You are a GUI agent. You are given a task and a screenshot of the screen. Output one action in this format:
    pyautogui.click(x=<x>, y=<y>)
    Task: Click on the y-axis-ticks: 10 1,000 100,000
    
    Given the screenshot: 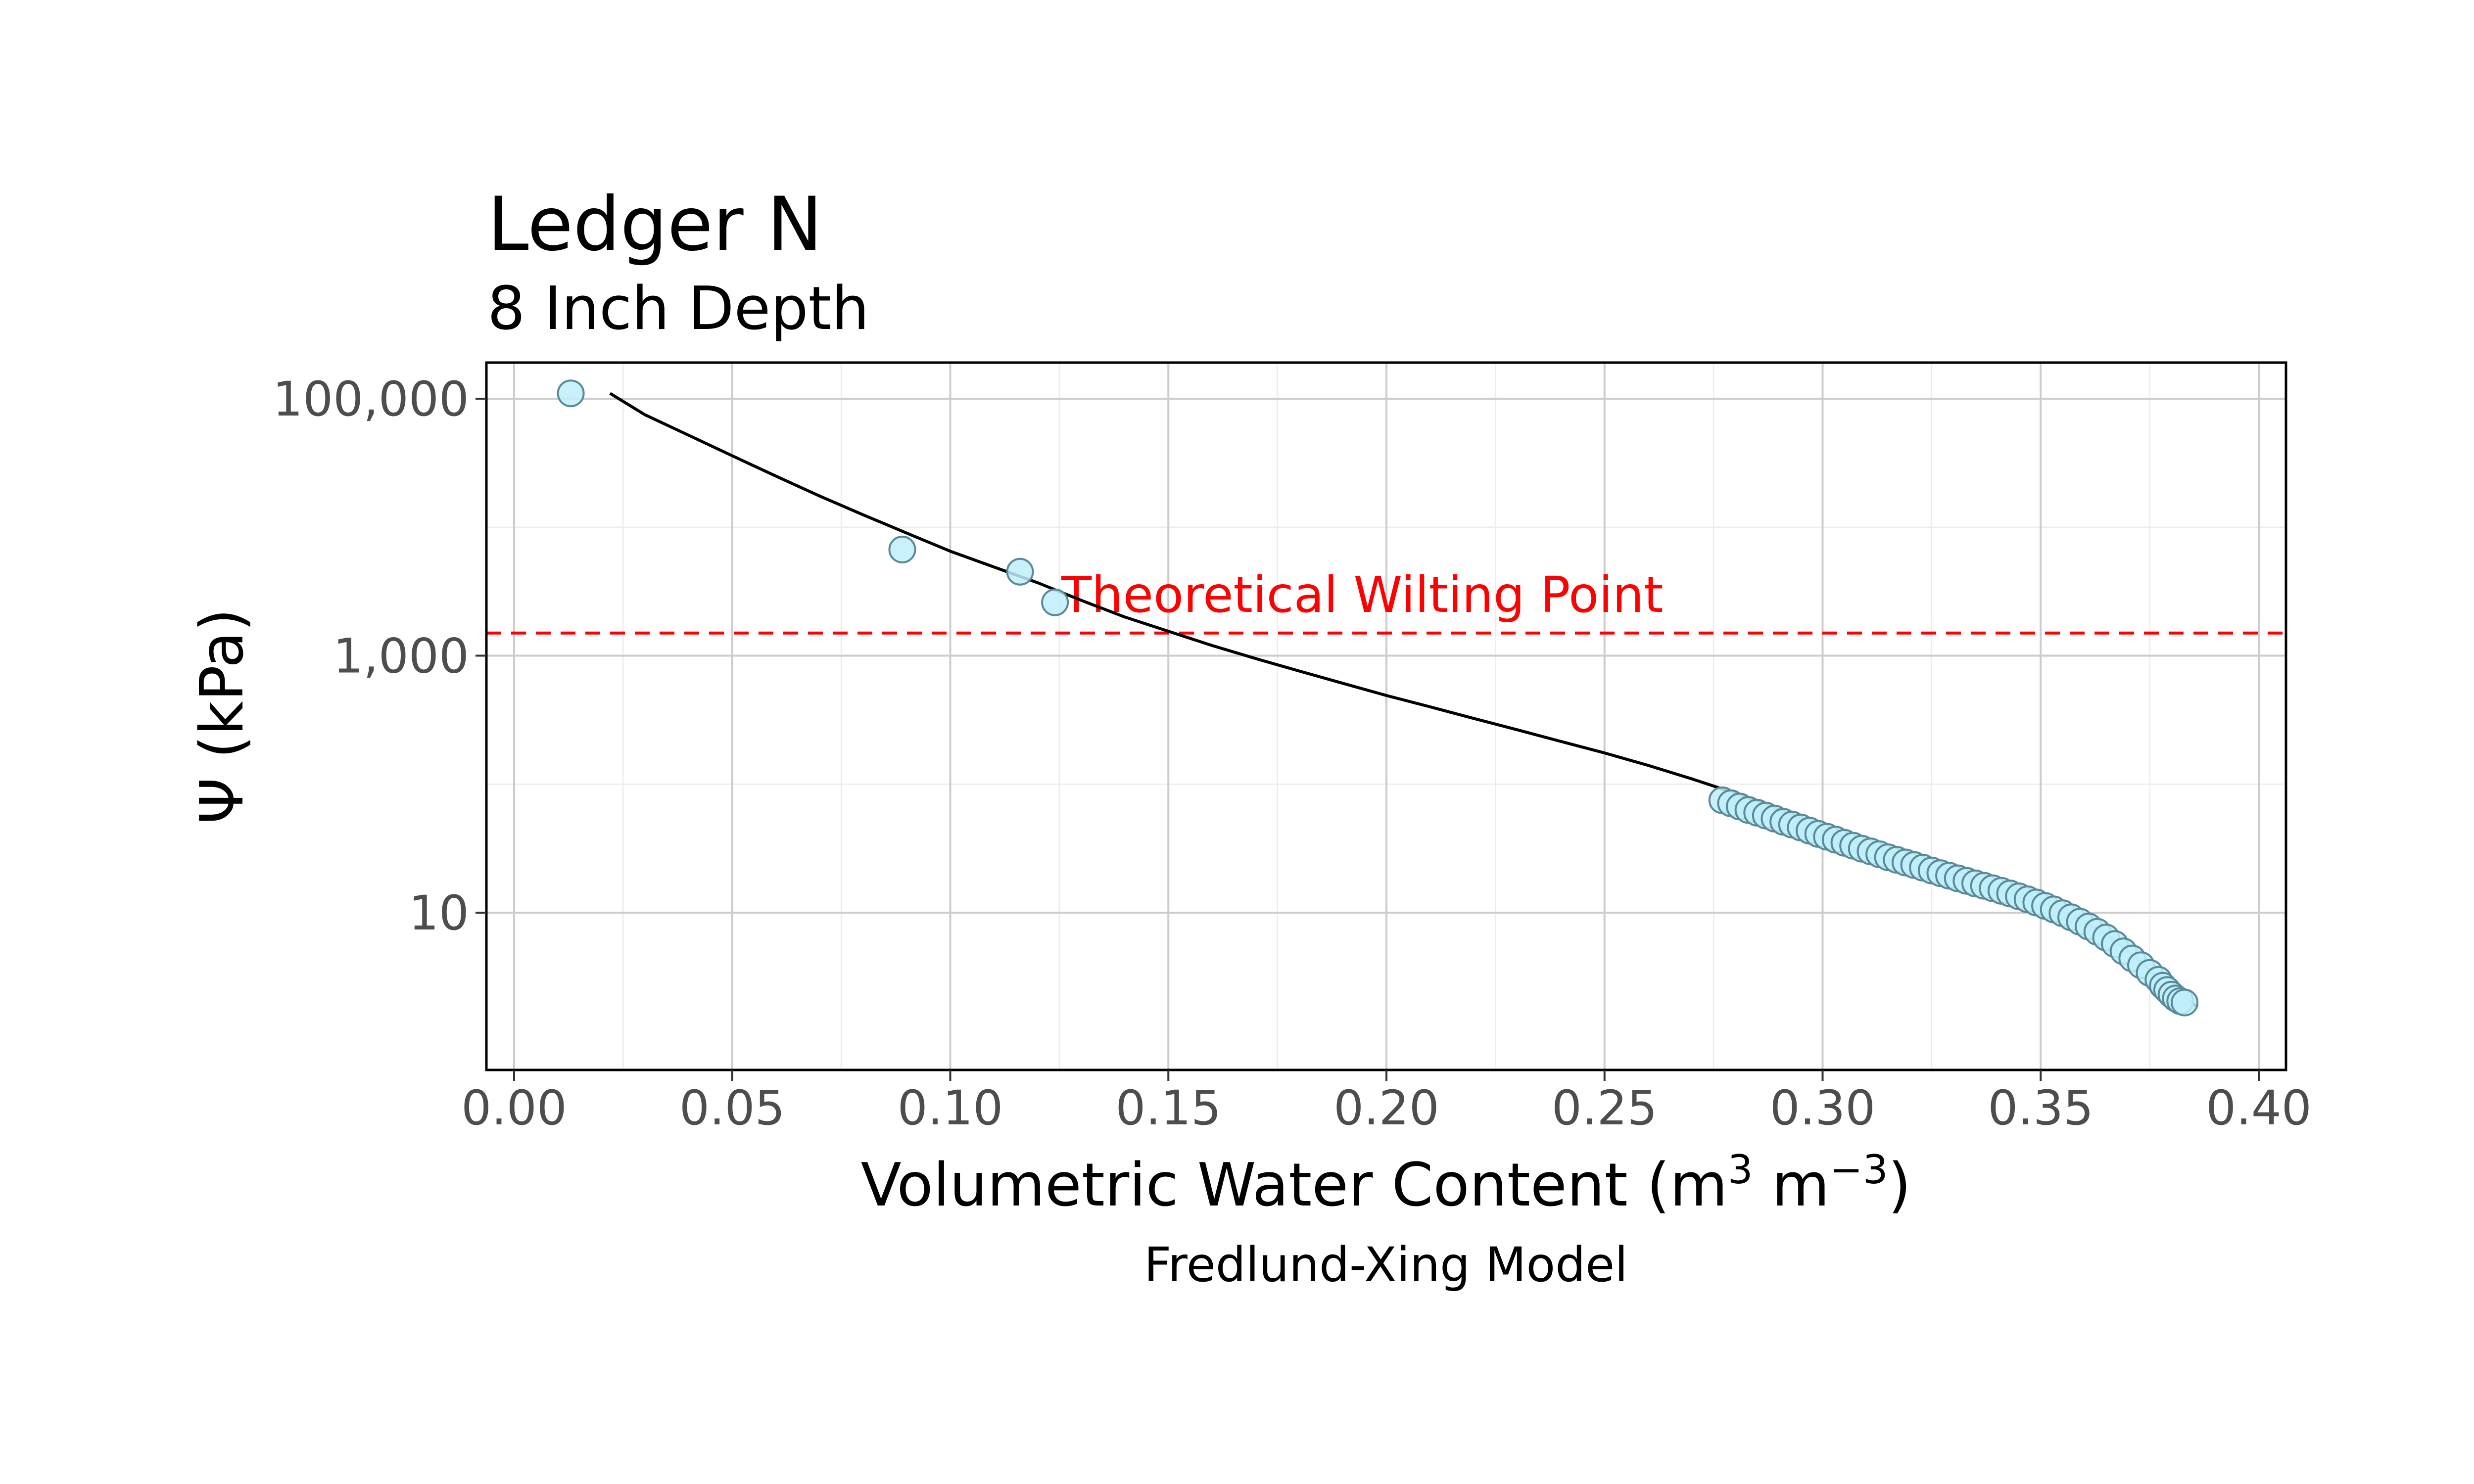 What is the action you would take?
    pyautogui.click(x=379, y=656)
    